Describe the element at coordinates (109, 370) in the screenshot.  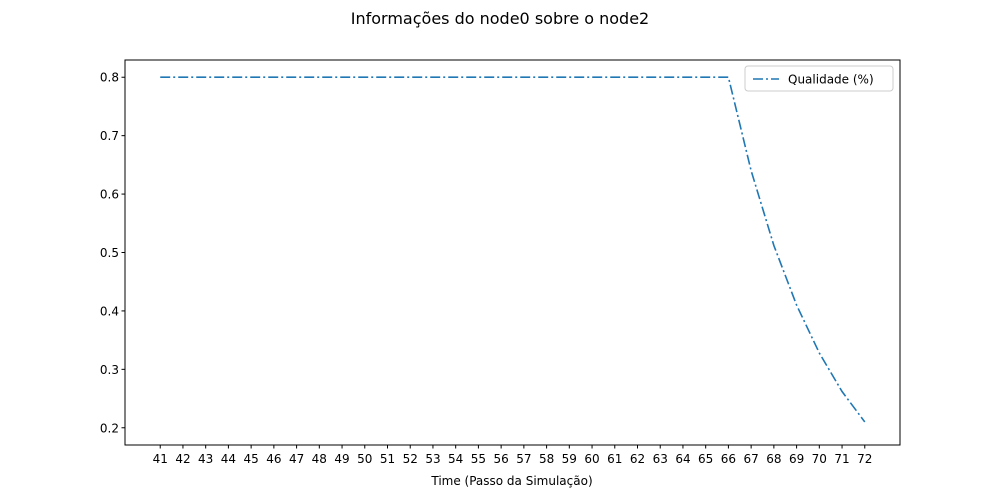
I see `y-tick-label: 0.3` at that location.